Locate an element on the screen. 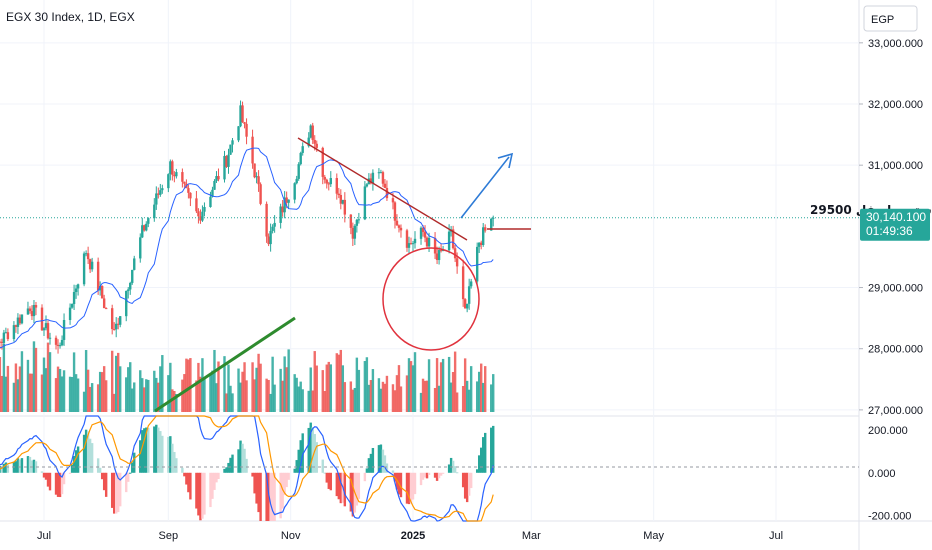 The width and height of the screenshot is (932, 550). currency-button is located at coordinates (890, 18).